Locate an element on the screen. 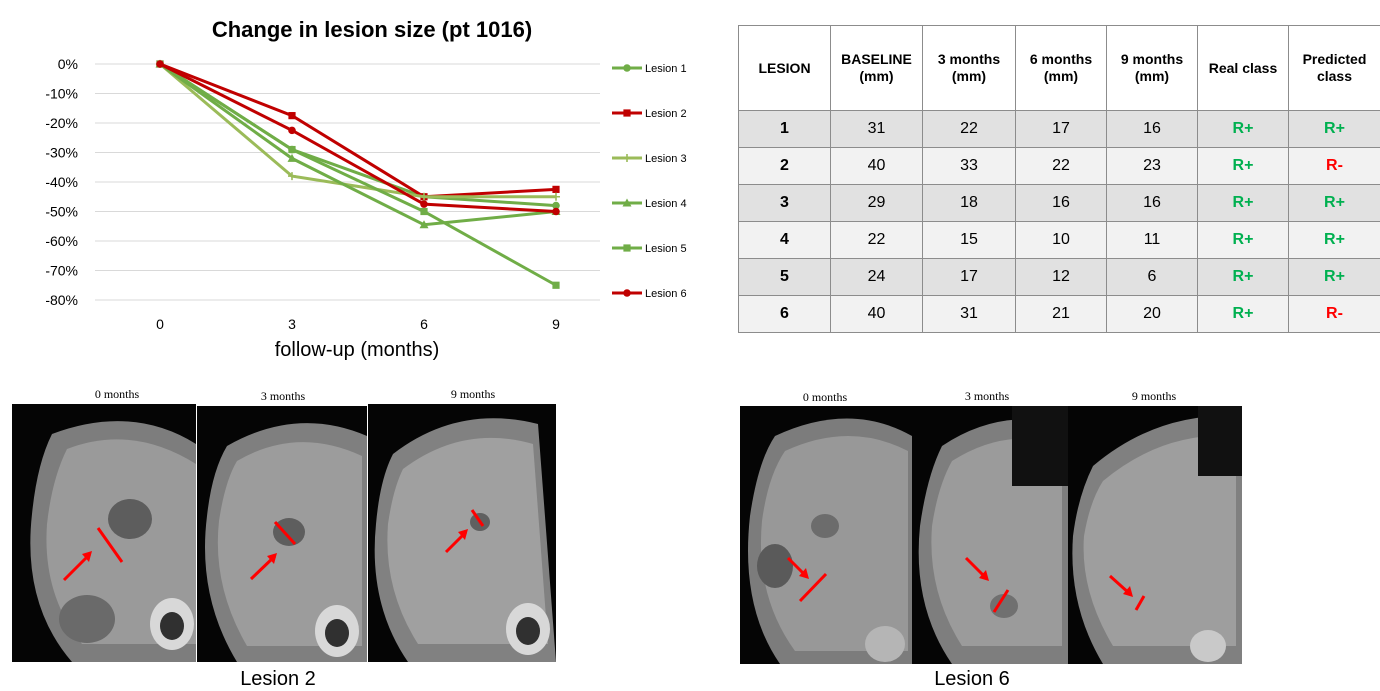 This screenshot has height=691, width=1380. header-3-months: 3 months (mm) is located at coordinates (969, 68).